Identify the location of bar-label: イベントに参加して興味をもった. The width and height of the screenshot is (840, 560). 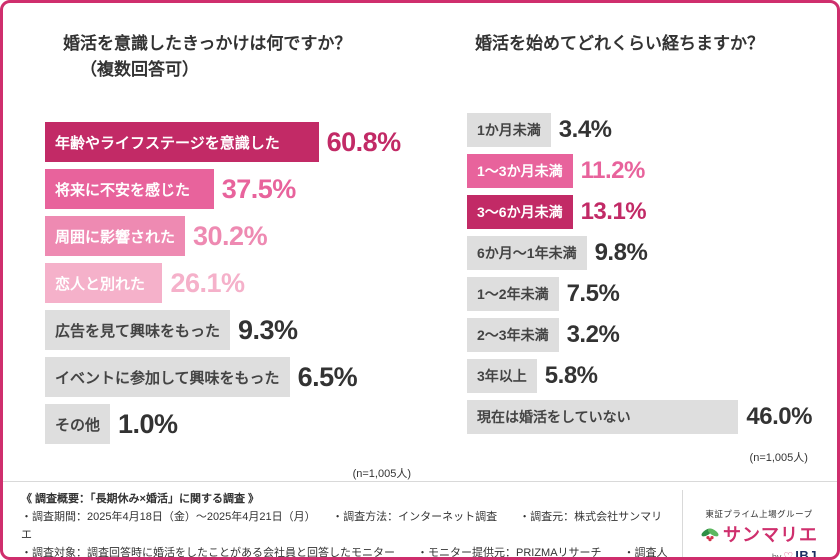
(167, 378).